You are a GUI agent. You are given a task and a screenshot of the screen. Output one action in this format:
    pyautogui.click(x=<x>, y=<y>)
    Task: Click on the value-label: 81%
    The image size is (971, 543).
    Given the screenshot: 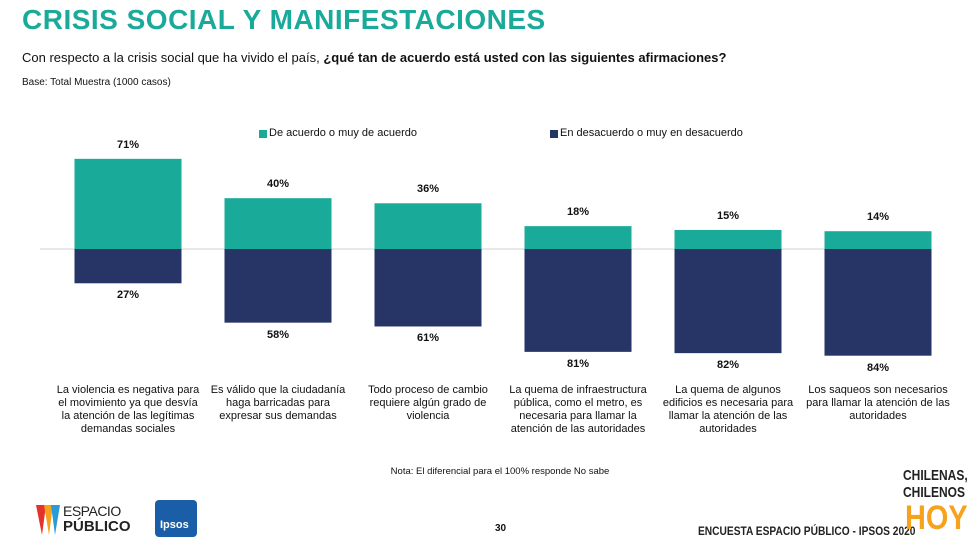 What is the action you would take?
    pyautogui.click(x=578, y=363)
    